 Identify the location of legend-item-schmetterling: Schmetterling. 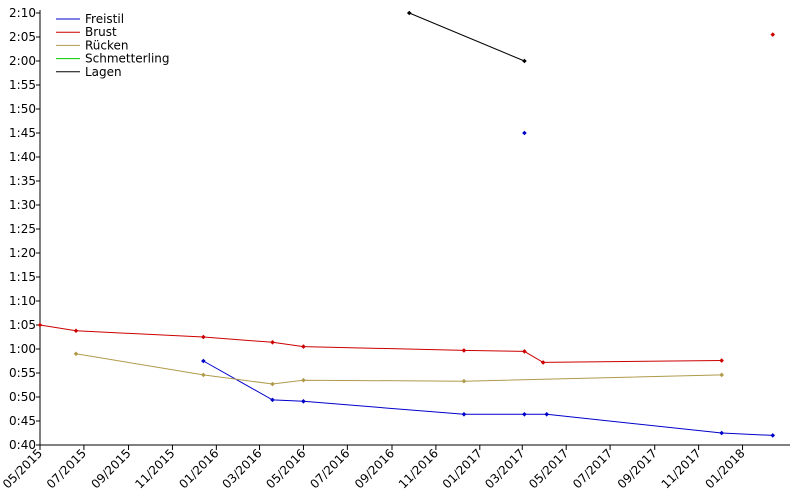
(113, 59).